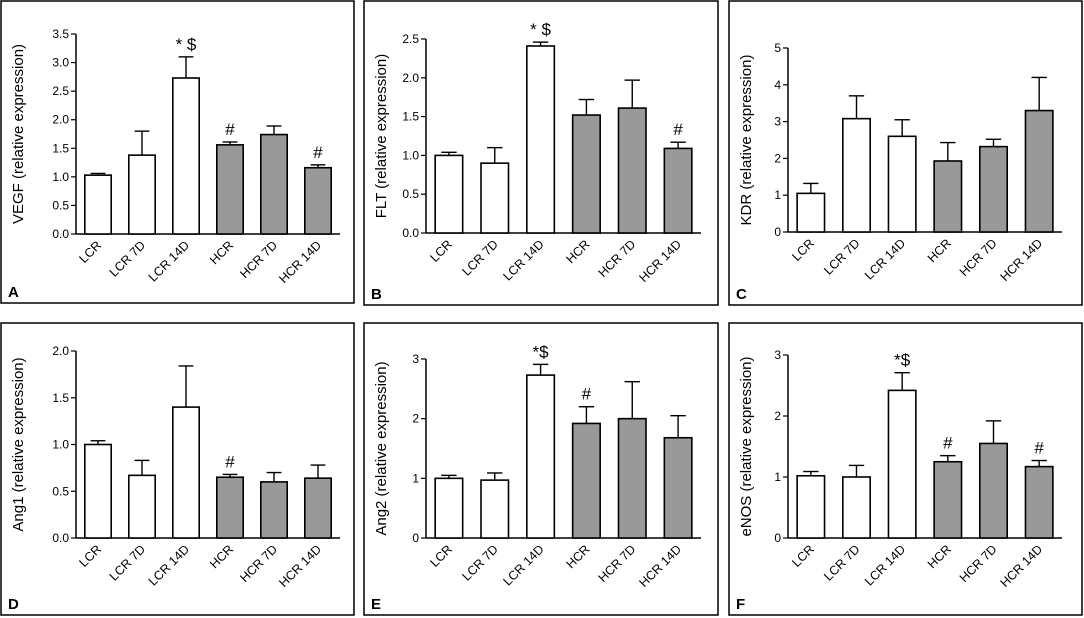  Describe the element at coordinates (318, 152) in the screenshot. I see `significance-label-a-5: #` at that location.